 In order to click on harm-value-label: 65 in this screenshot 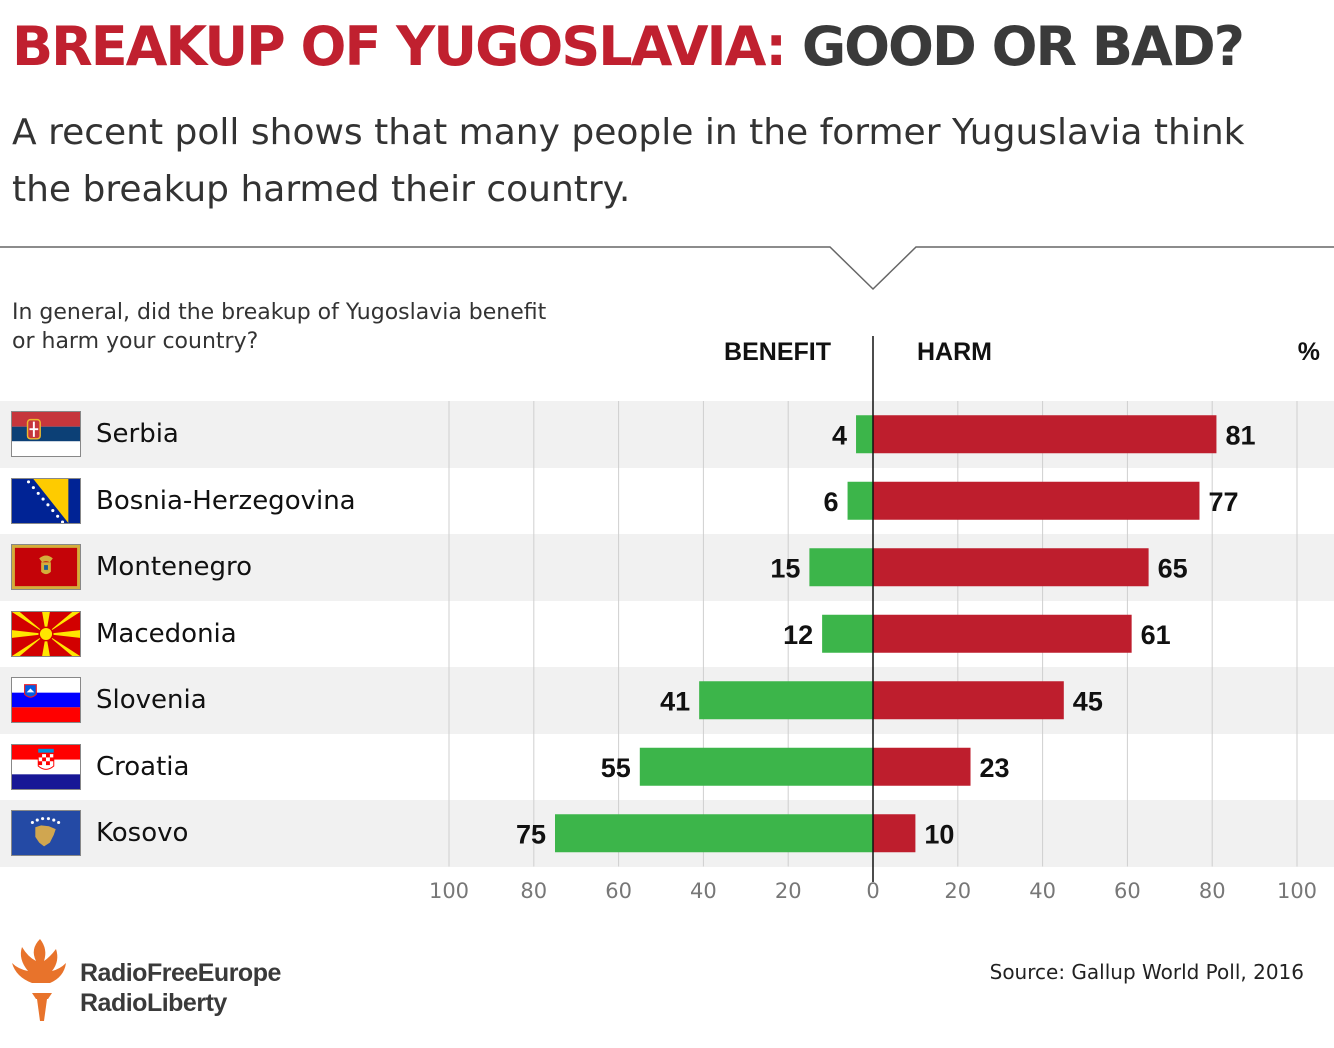, I will do `click(1173, 568)`.